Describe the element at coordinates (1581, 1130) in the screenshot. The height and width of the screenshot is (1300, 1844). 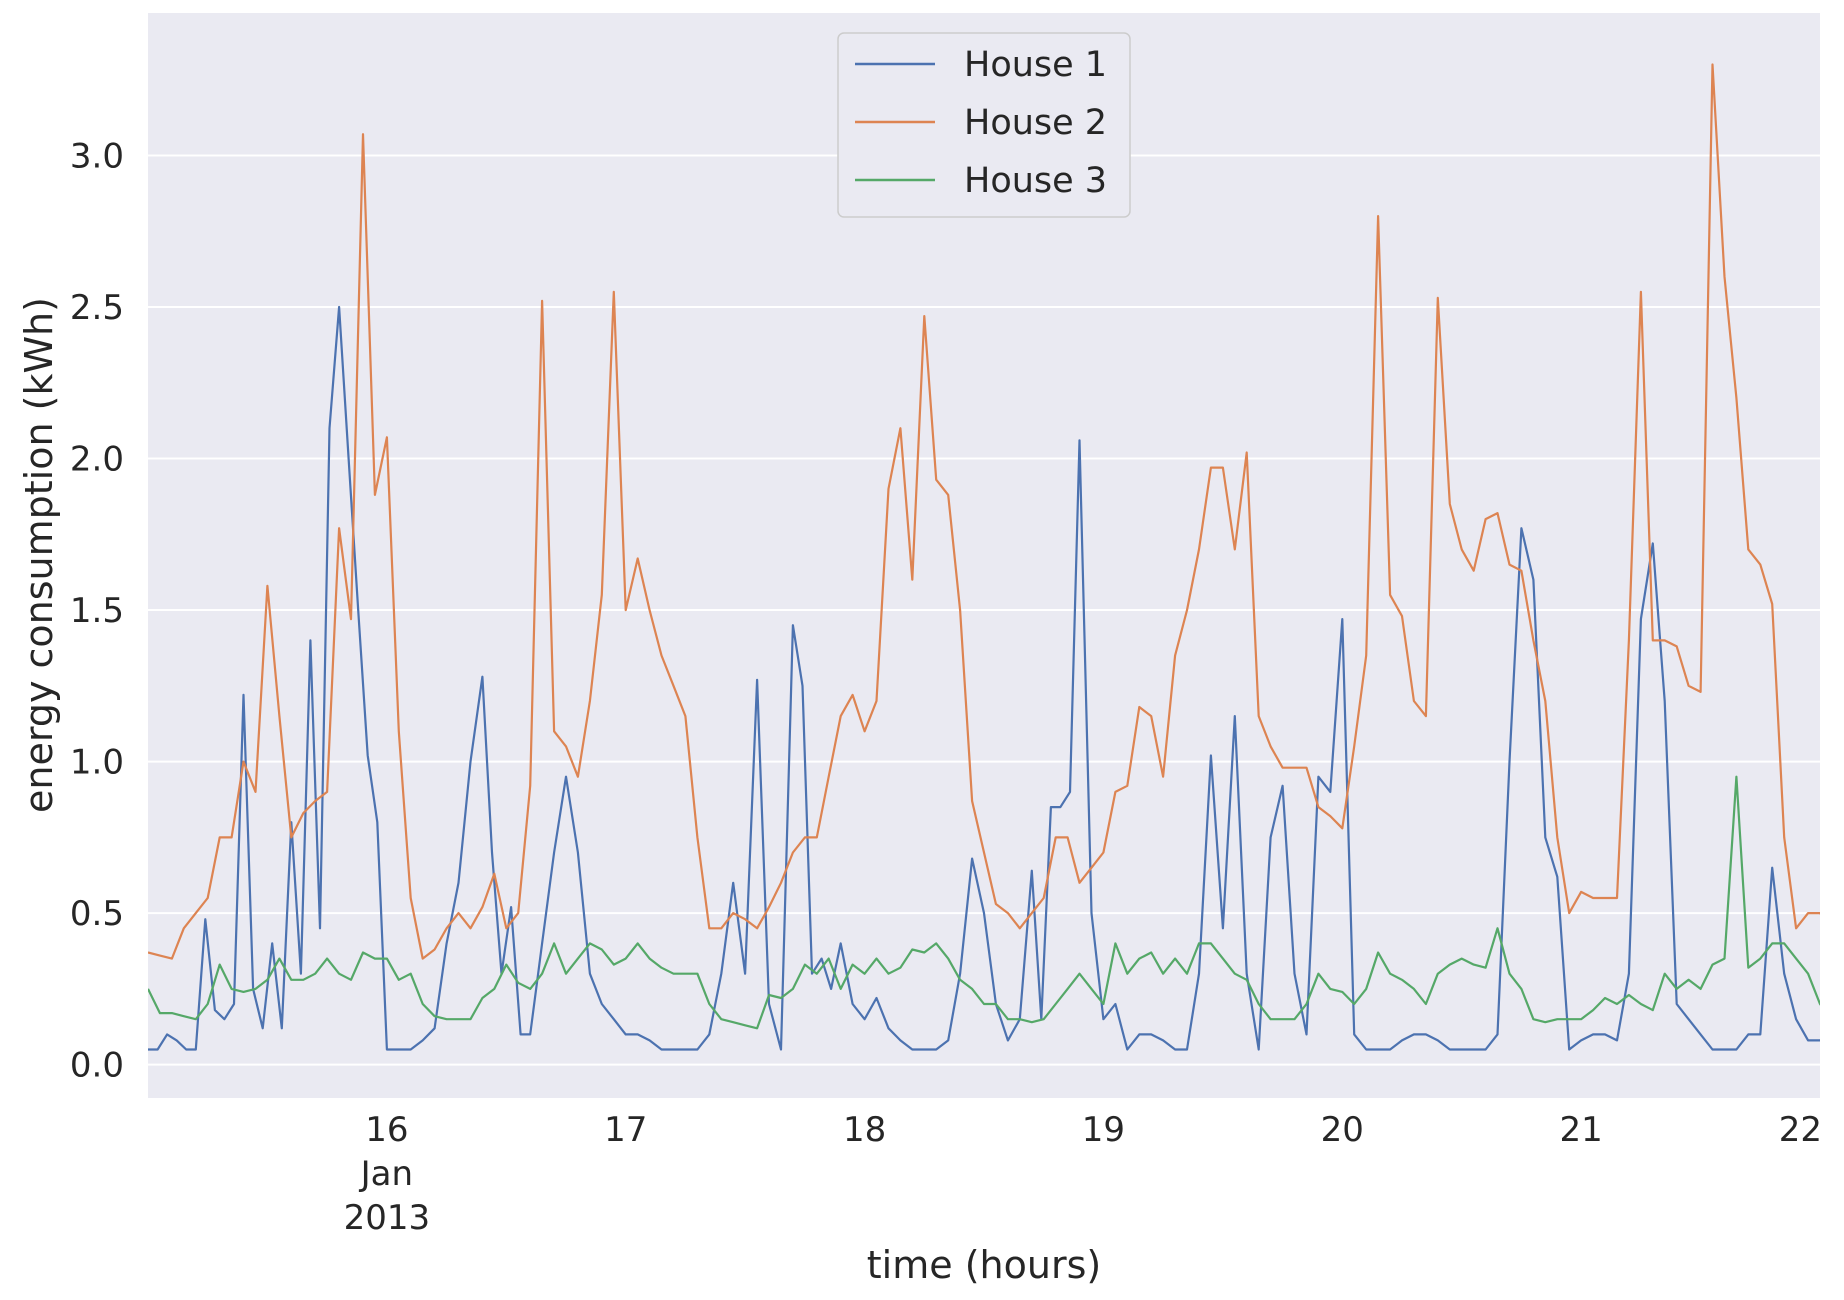
I see `x-tick-label: 21` at that location.